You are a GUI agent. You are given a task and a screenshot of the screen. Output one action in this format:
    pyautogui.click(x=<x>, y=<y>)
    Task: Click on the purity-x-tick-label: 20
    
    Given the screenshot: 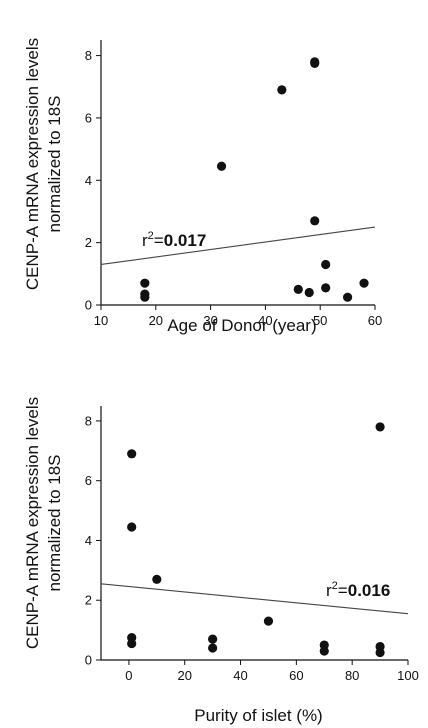 What is the action you would take?
    pyautogui.click(x=184, y=675)
    